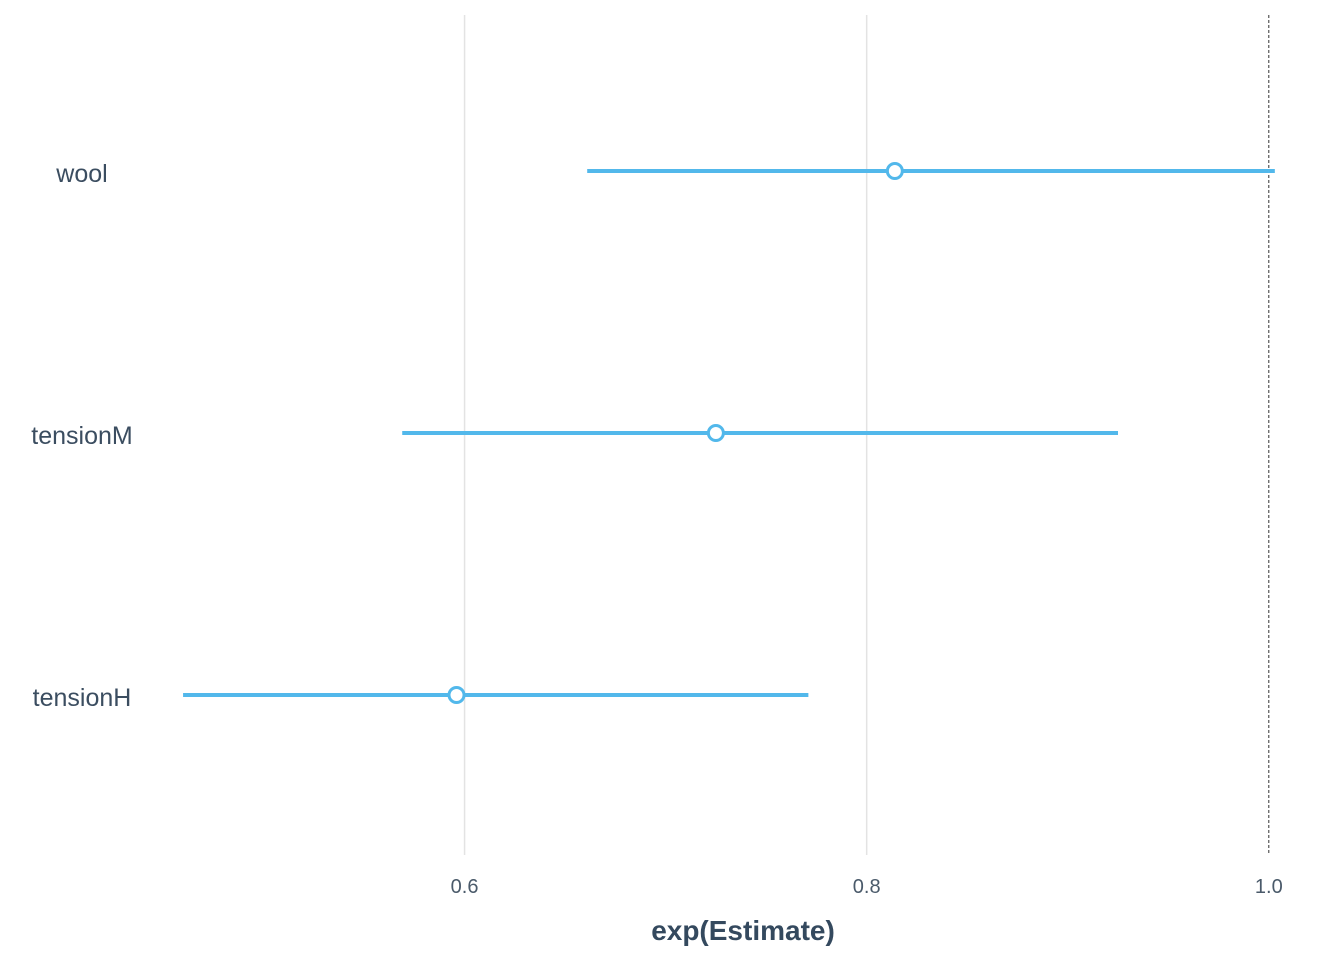 This screenshot has height=960, width=1344. I want to click on x-tick-label: 0.6, so click(465, 887).